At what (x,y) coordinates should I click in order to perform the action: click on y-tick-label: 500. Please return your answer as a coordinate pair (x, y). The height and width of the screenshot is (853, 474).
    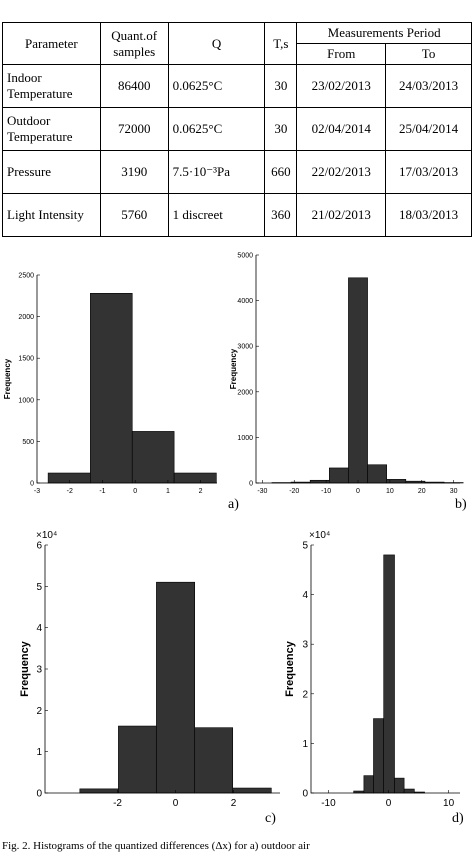
    Looking at the image, I should click on (28, 442).